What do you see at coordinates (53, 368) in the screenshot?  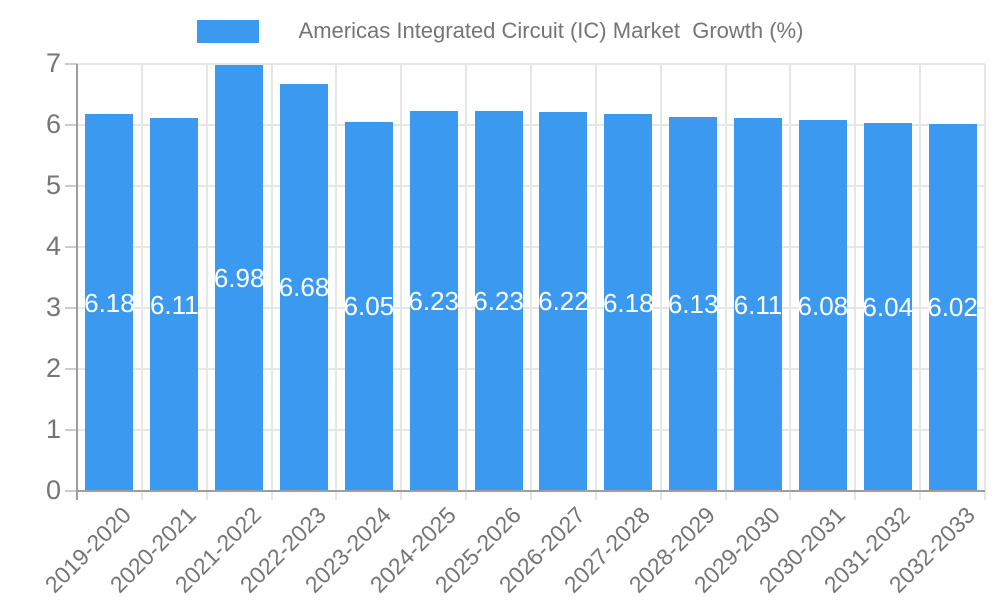 I see `y-axis-tick-label: 2` at bounding box center [53, 368].